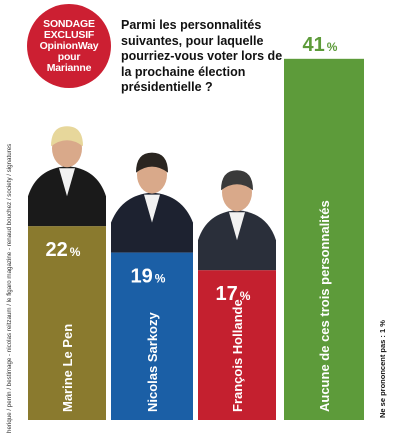 Image resolution: width=400 pixels, height=435 pixels. I want to click on category-label-le-pen: Marine Le Pen, so click(67, 368).